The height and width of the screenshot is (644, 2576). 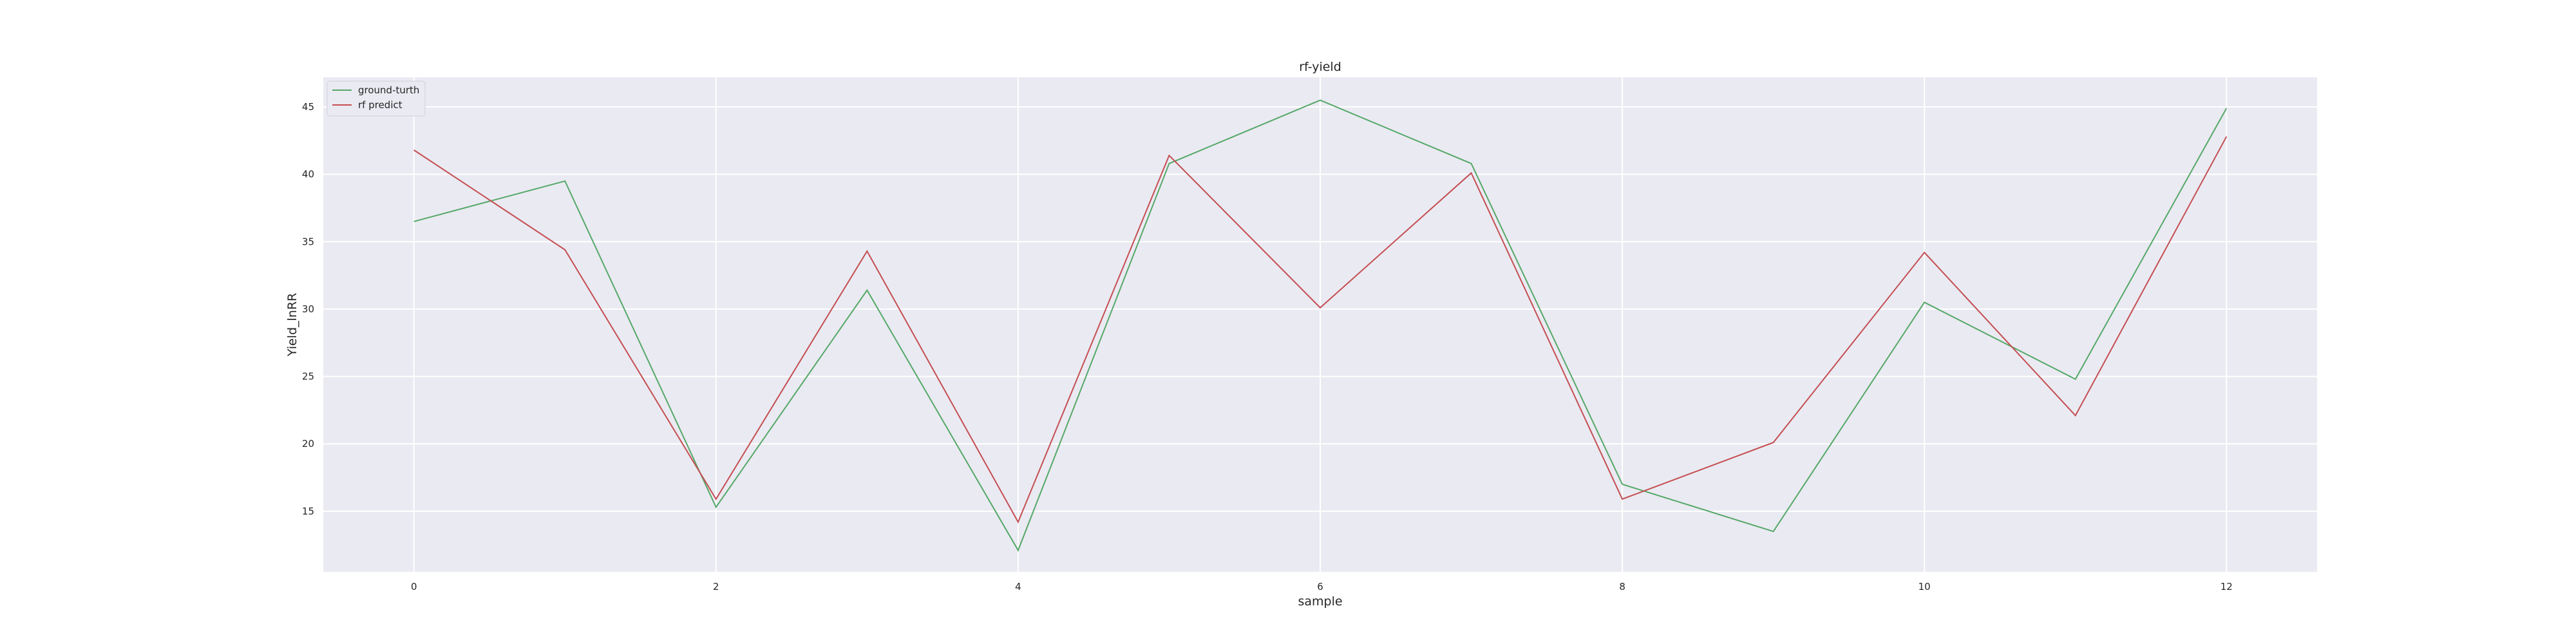 What do you see at coordinates (716, 587) in the screenshot?
I see `x-tick-label: 2` at bounding box center [716, 587].